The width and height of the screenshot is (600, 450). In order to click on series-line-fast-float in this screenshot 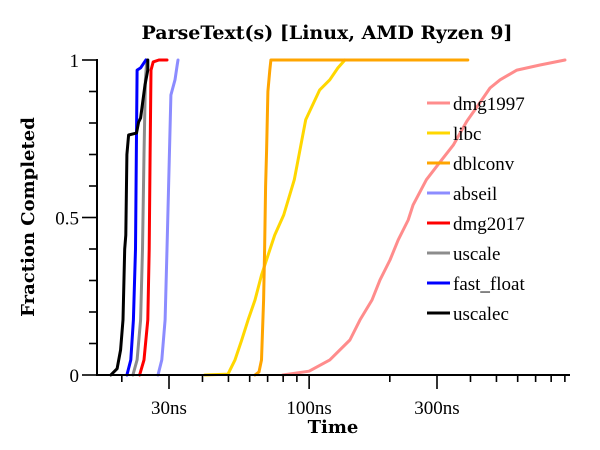, I will do `click(136, 217)`.